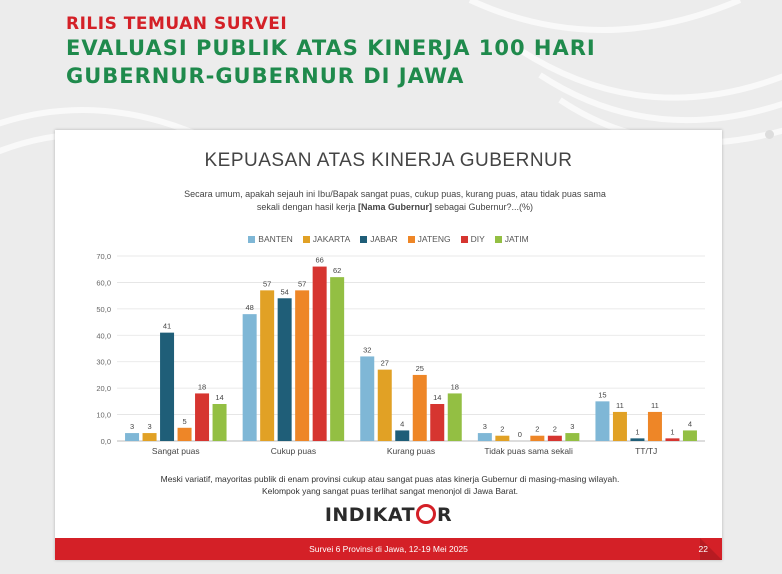  Describe the element at coordinates (394, 207) in the screenshot. I see `question-placeholder: [Nama Gubernur]` at that location.